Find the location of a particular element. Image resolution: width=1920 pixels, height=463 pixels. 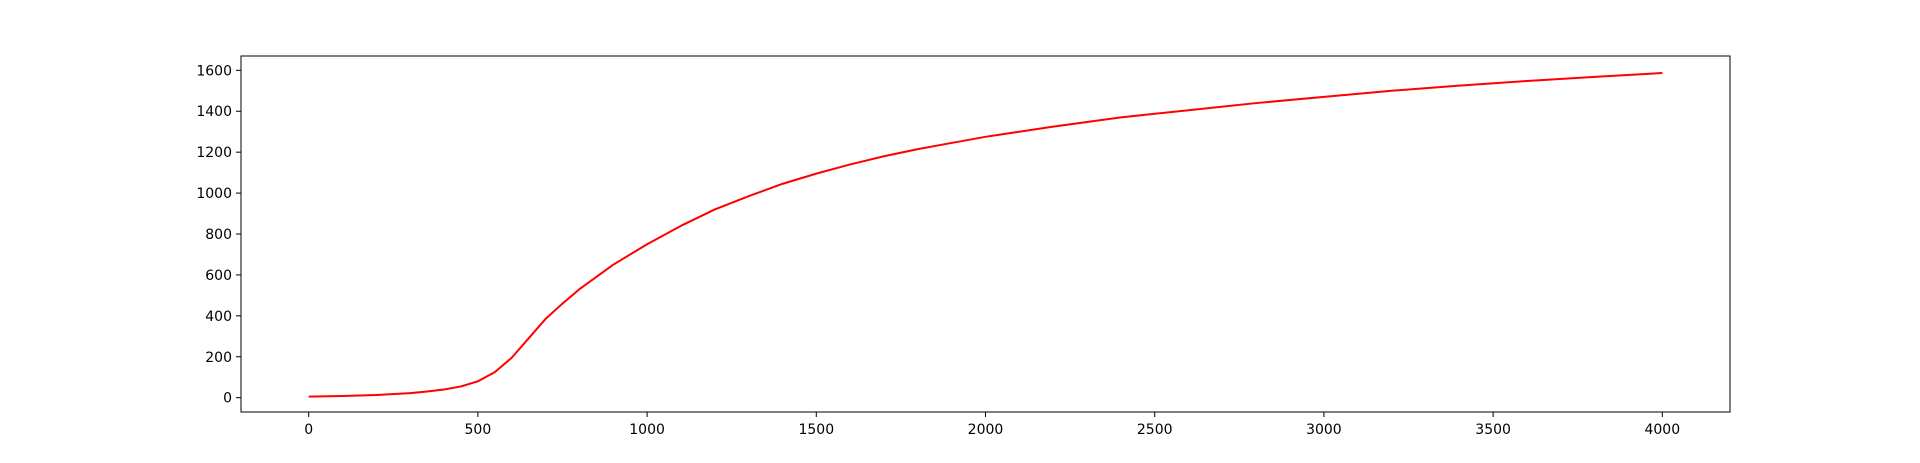

x-tick-label: 3500 is located at coordinates (1493, 430).